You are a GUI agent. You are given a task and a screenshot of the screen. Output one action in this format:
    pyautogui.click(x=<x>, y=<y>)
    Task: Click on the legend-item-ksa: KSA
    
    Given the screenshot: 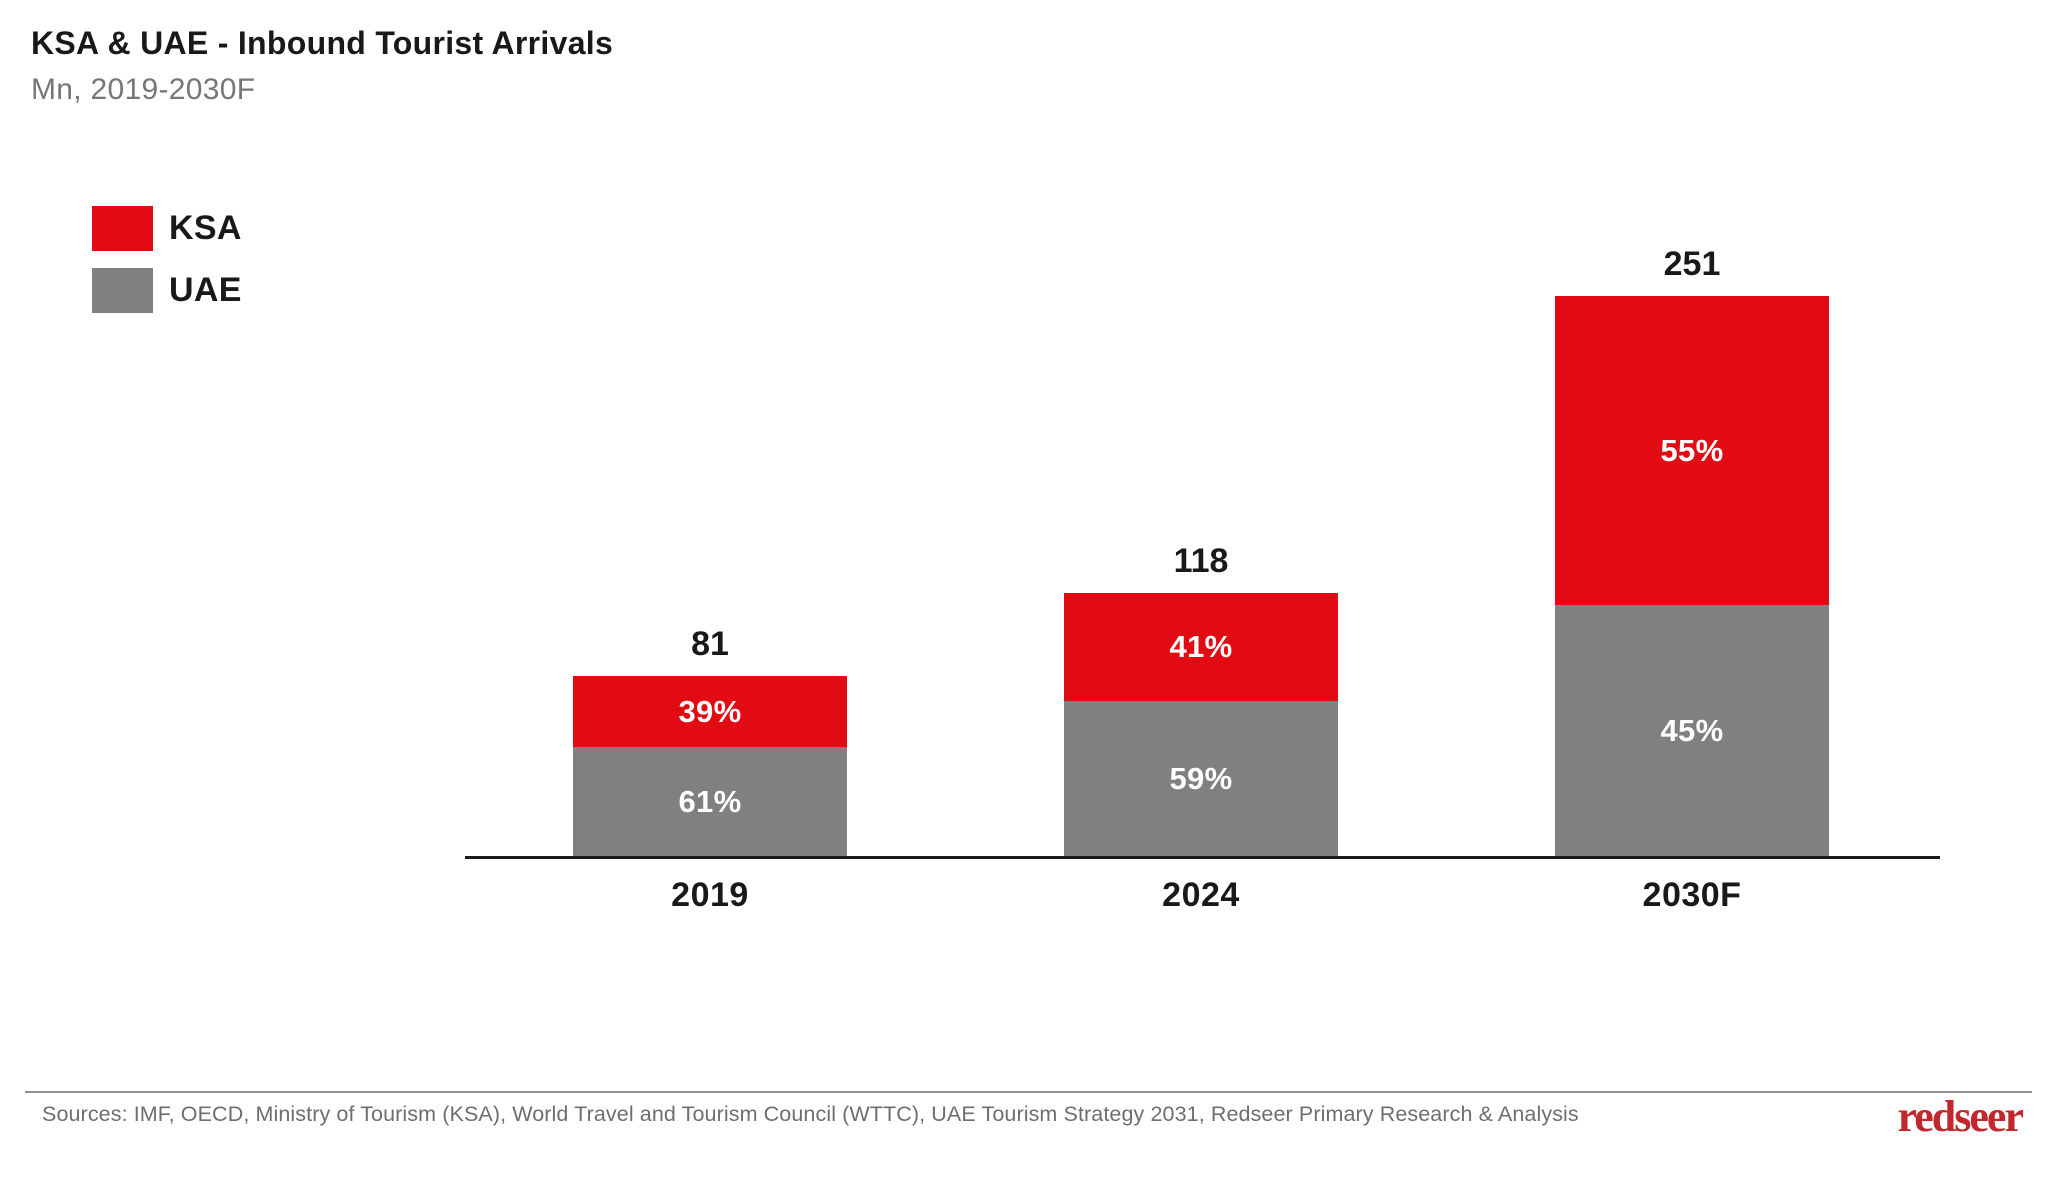 What is the action you would take?
    pyautogui.click(x=167, y=228)
    